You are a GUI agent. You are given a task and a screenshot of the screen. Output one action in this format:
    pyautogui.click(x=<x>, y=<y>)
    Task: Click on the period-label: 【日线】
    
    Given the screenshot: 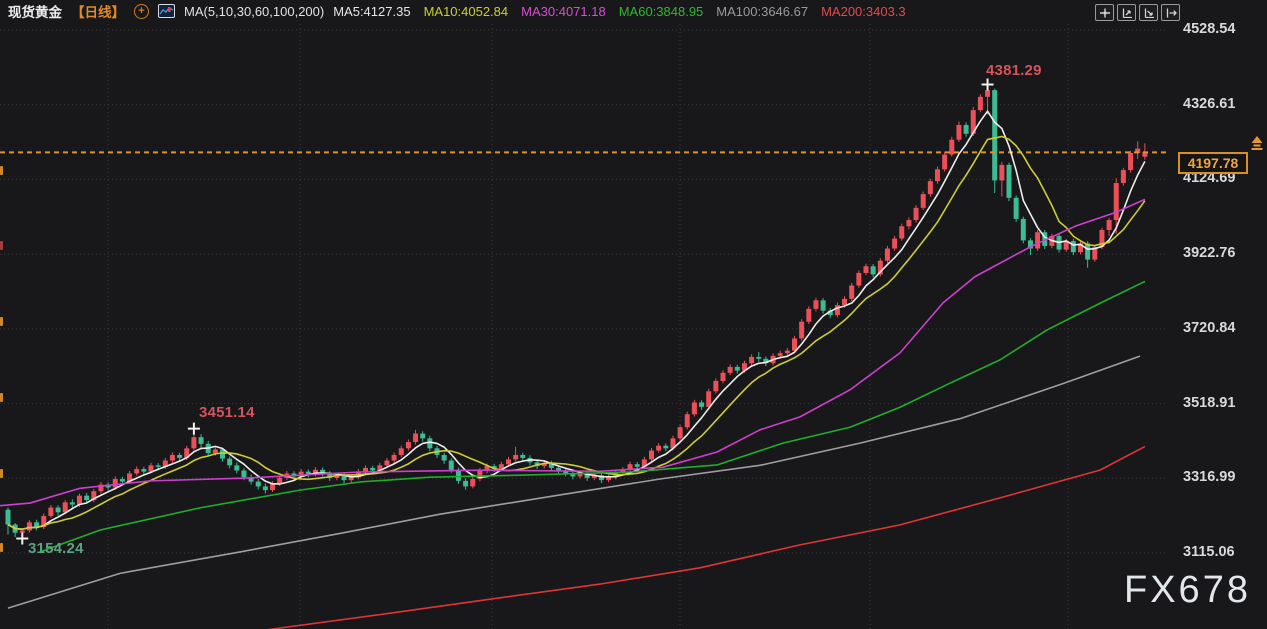 What is the action you would take?
    pyautogui.click(x=98, y=12)
    